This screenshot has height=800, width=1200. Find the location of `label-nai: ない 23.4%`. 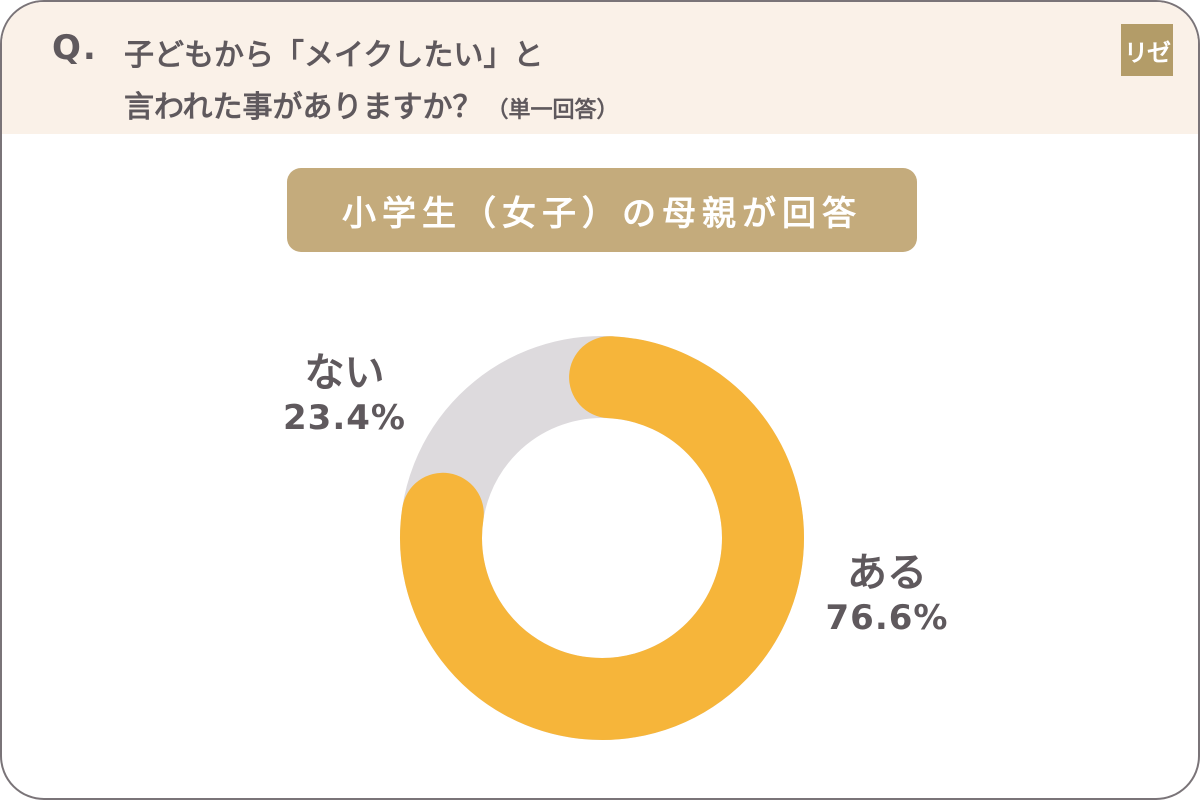

label-nai: ない 23.4% is located at coordinates (344, 389).